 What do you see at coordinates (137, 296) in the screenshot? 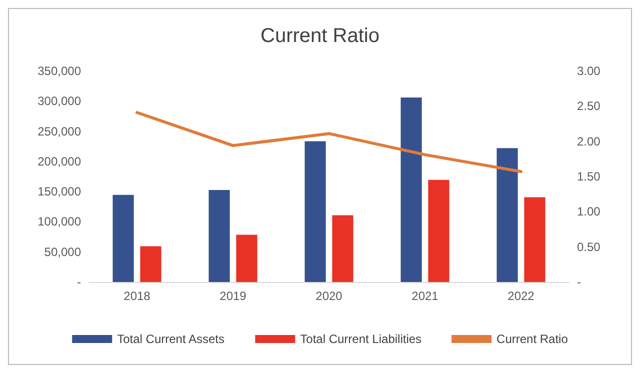
I see `x-tick-label: 2018` at bounding box center [137, 296].